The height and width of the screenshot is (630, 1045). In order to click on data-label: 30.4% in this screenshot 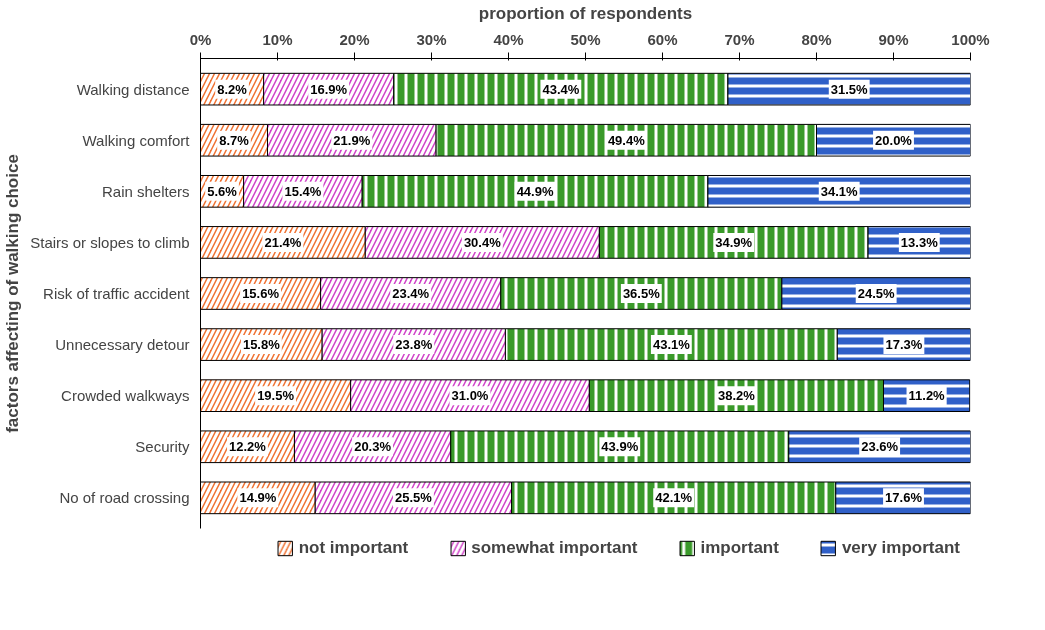, I will do `click(482, 242)`.